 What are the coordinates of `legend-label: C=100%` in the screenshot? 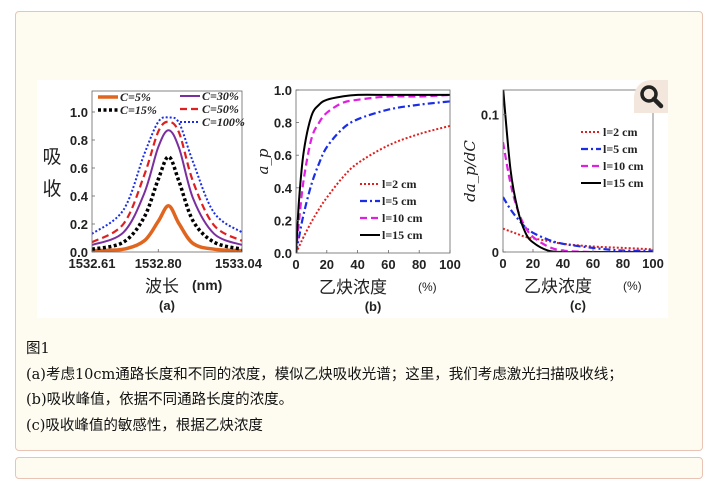 It's located at (223, 122).